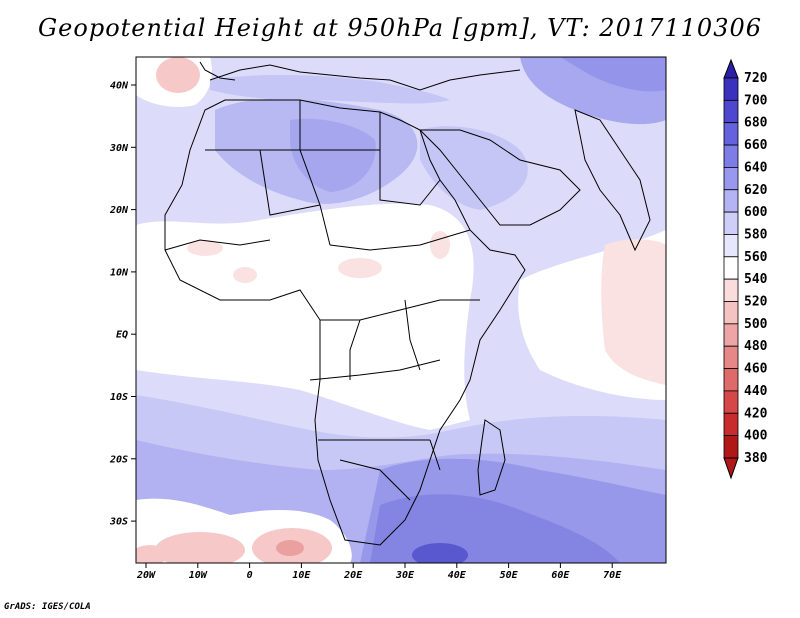 This screenshot has width=800, height=618. Describe the element at coordinates (119, 86) in the screenshot. I see `lat-tick-label: 40N` at that location.